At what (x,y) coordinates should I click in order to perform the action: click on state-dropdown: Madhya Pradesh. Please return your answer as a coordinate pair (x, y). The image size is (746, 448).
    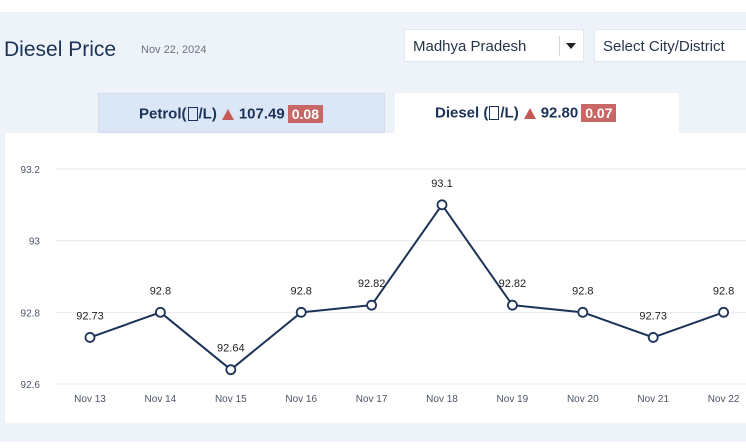
    Looking at the image, I should click on (494, 45).